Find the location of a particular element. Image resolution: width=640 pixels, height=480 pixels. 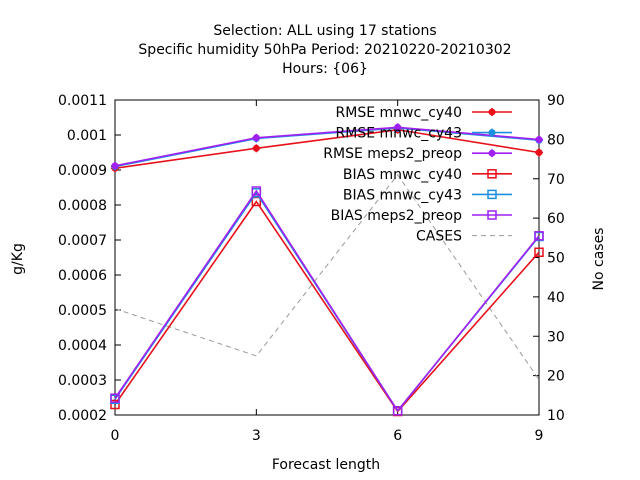

y-tick-label: 0.0007 is located at coordinates (82, 241).